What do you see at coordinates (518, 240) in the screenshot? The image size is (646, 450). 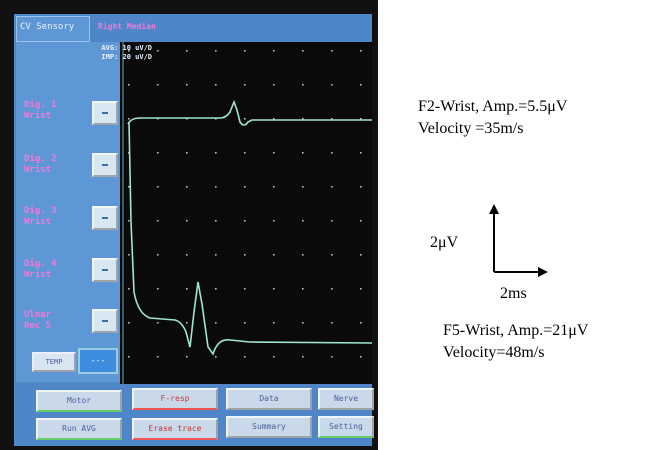 I see `scale-arrows` at bounding box center [518, 240].